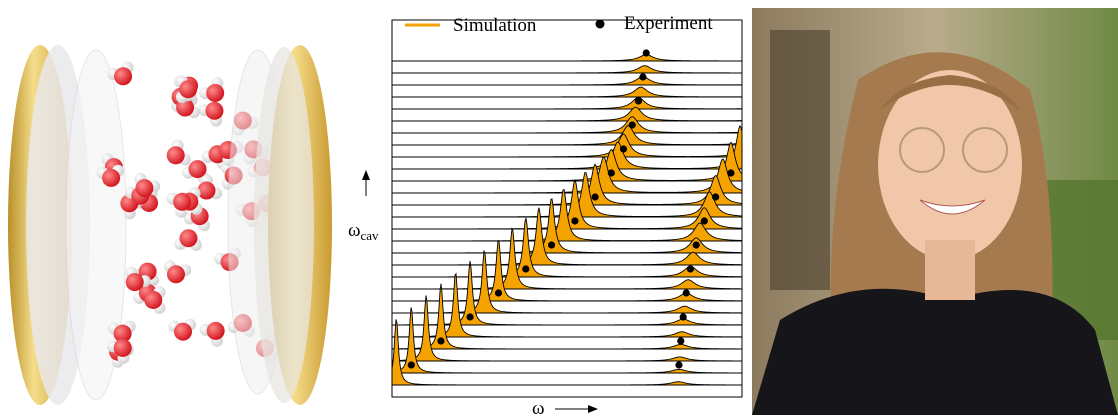  Describe the element at coordinates (950, 165) in the screenshot. I see `face` at that location.